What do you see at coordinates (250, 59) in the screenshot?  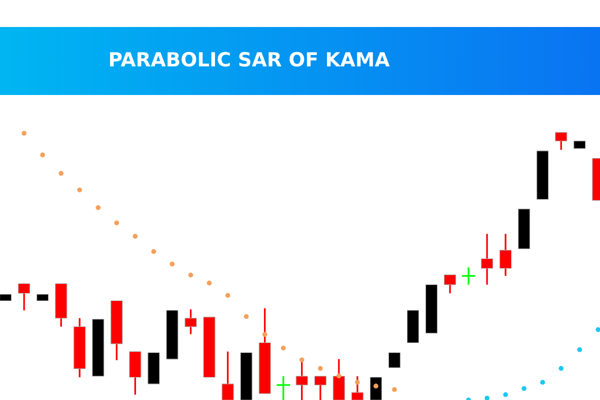 I see `chart-title: PARABOLIC SAR OF KAMA` at bounding box center [250, 59].